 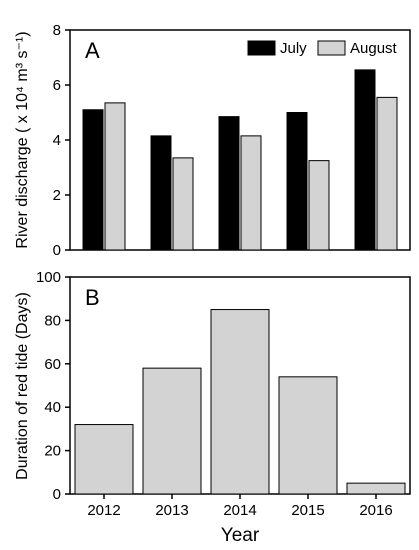 I want to click on bar-august-2016, so click(x=387, y=173).